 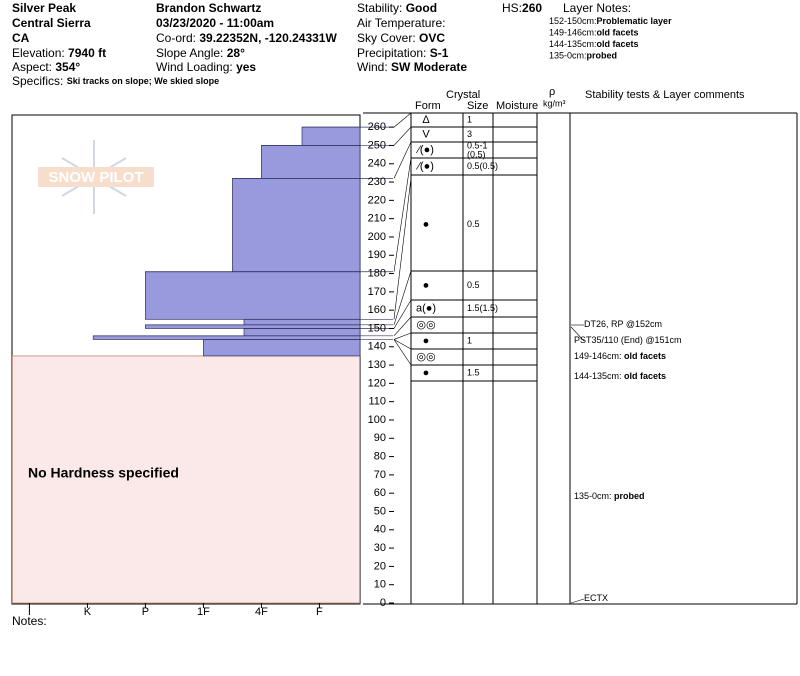 What do you see at coordinates (246, 67) in the screenshot?
I see `value: yes` at bounding box center [246, 67].